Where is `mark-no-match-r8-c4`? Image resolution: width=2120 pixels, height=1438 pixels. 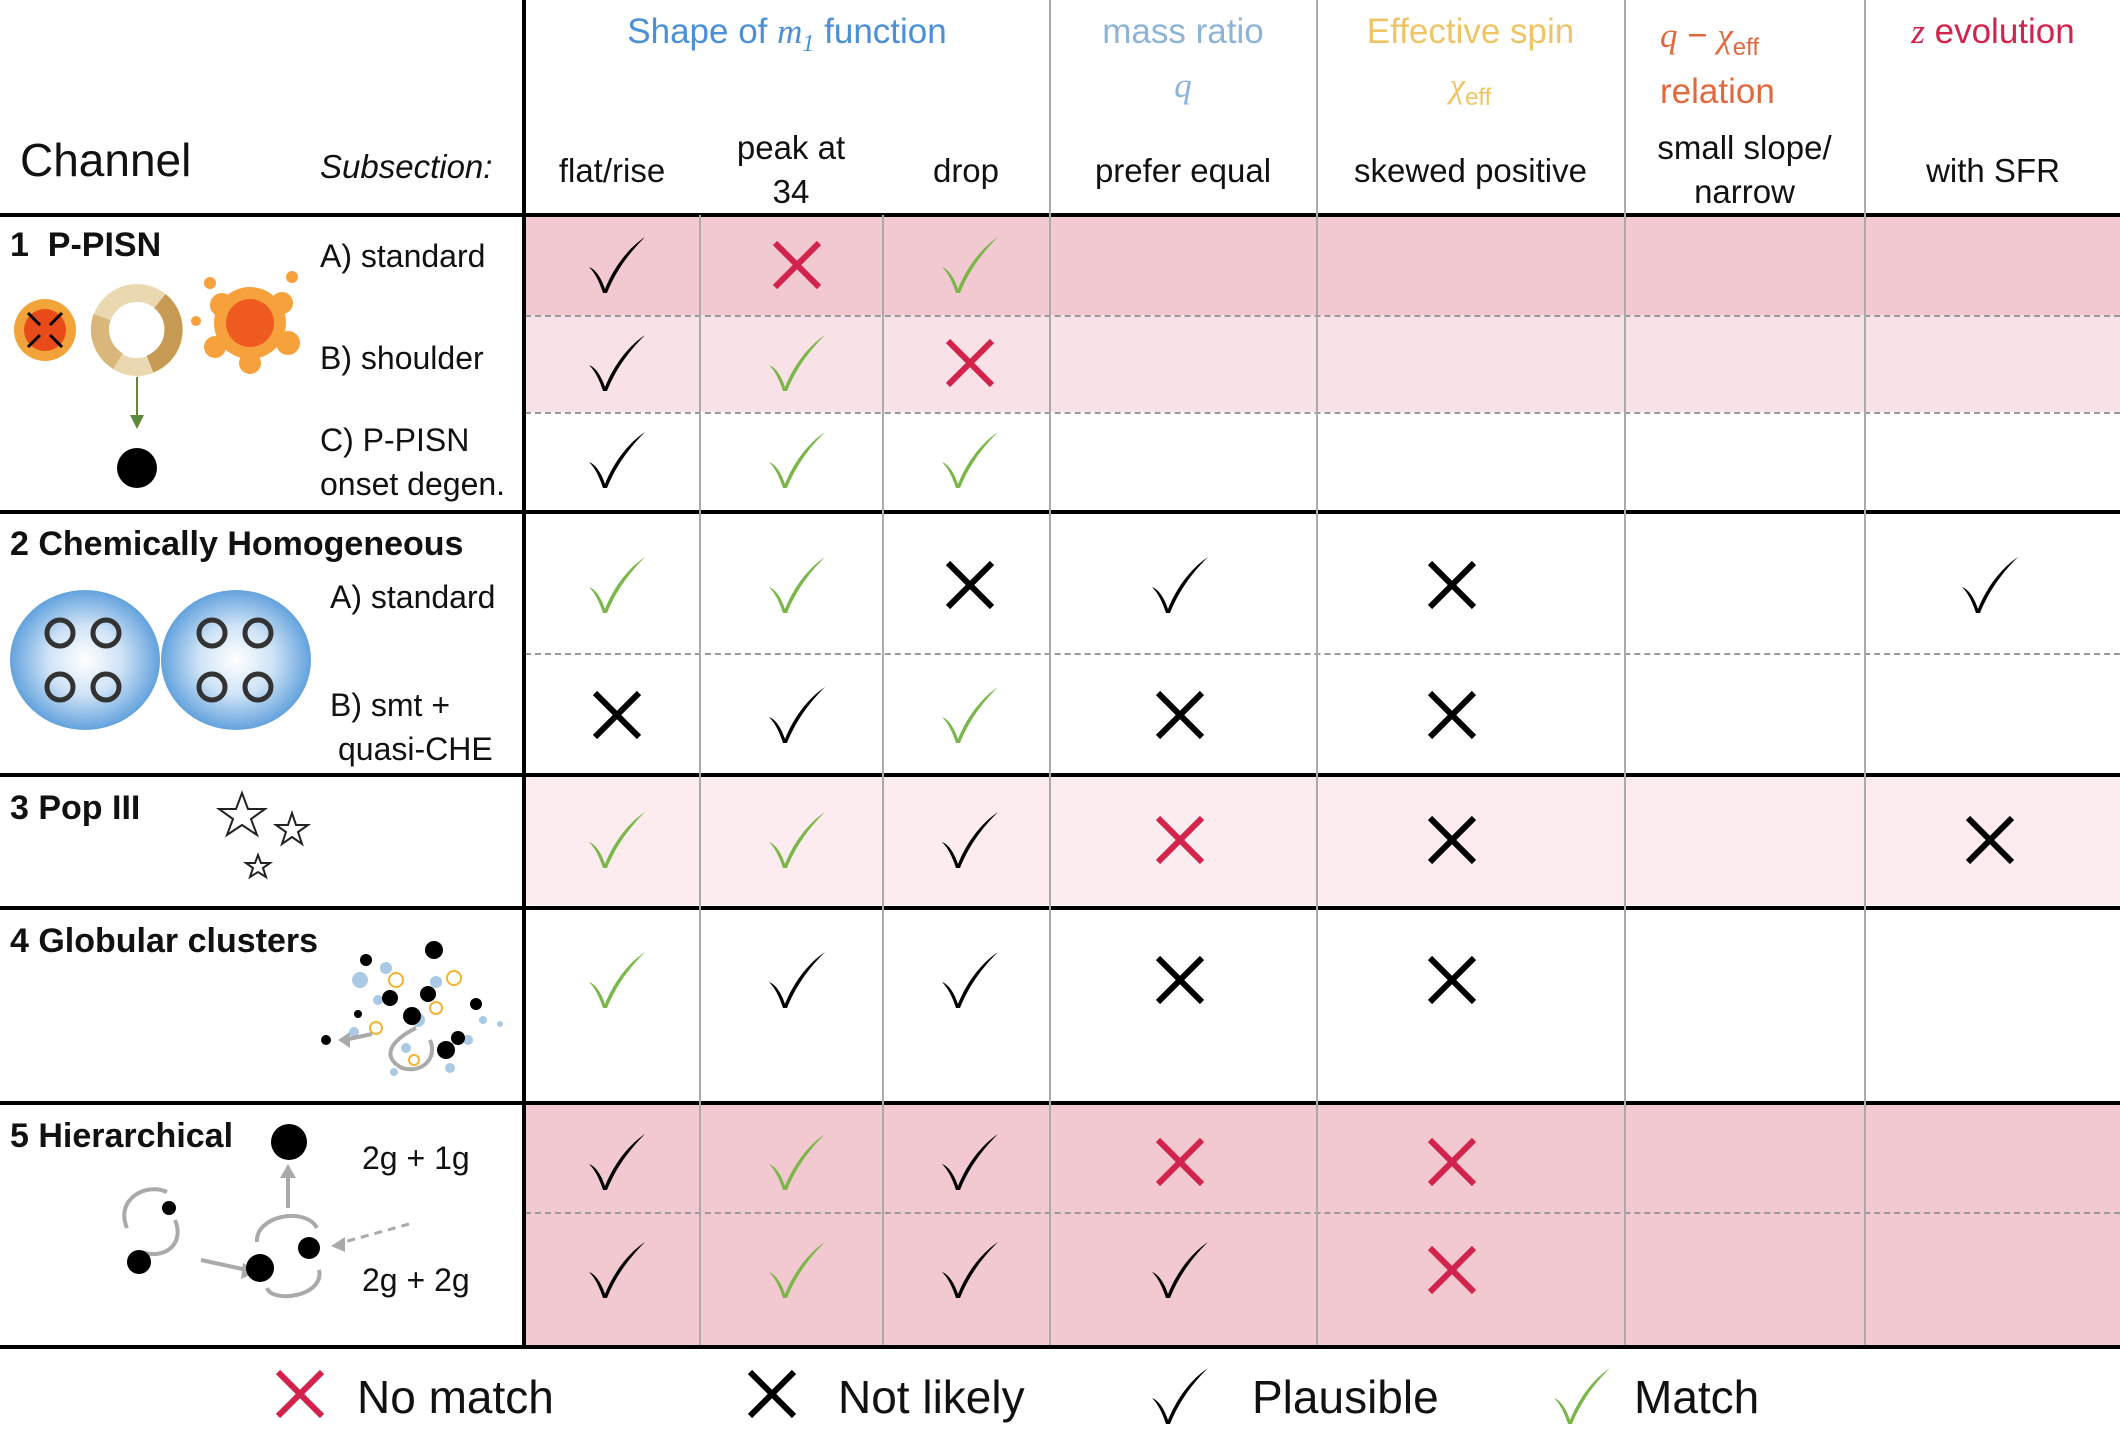 mark-no-match-r8-c4 is located at coordinates (1180, 1162).